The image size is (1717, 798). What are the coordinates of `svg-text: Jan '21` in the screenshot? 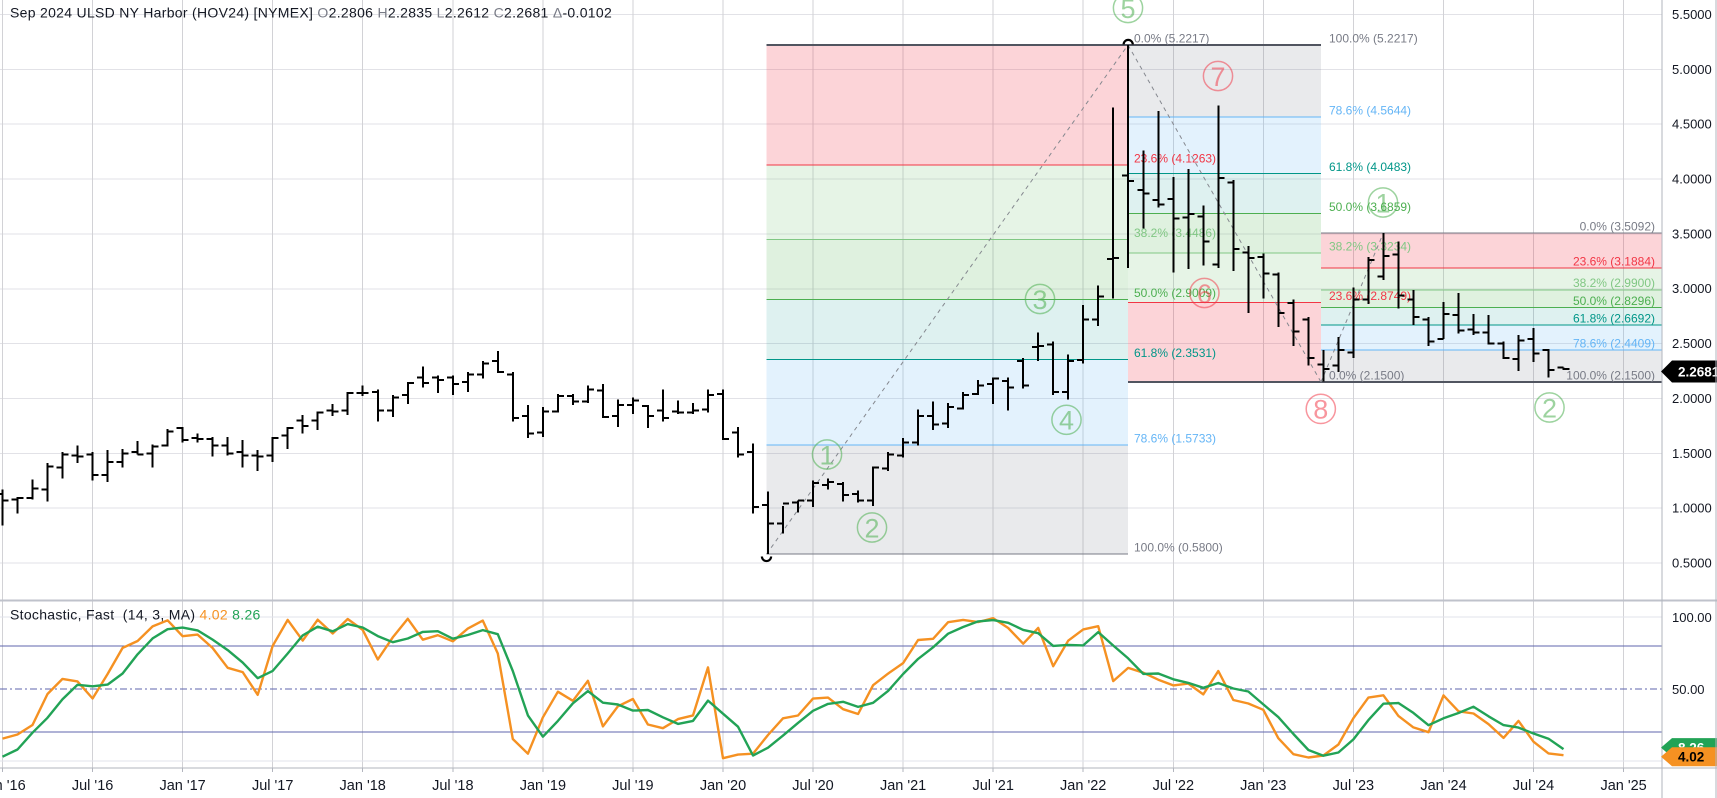 It's located at (903, 786).